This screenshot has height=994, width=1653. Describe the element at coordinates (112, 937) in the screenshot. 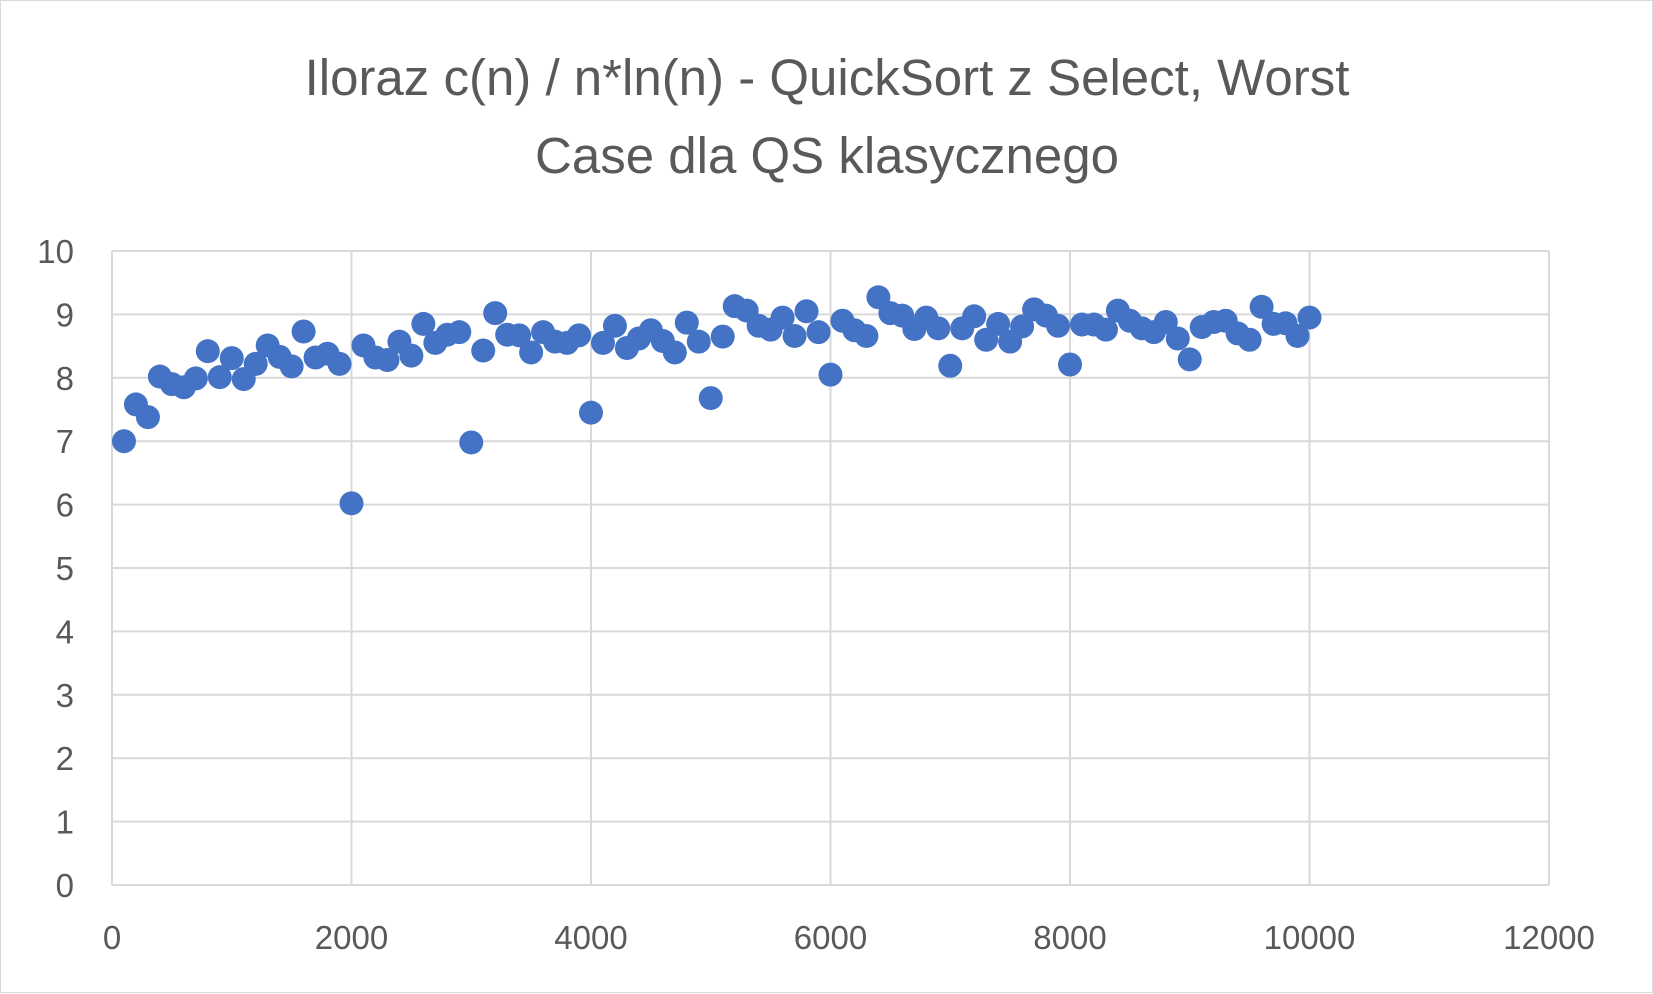

I see `x-tick-label: 0` at that location.